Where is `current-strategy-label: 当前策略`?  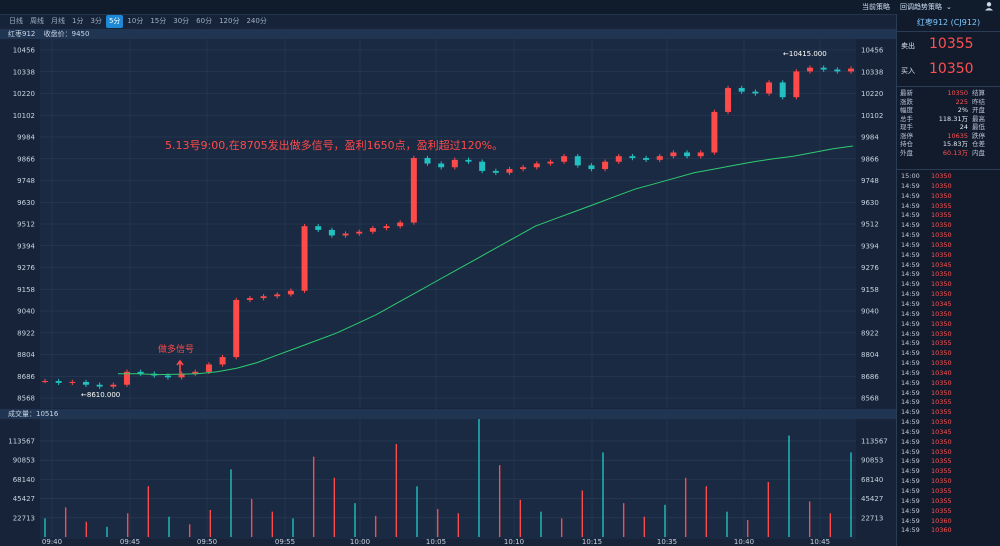
current-strategy-label: 当前策略 is located at coordinates (876, 7).